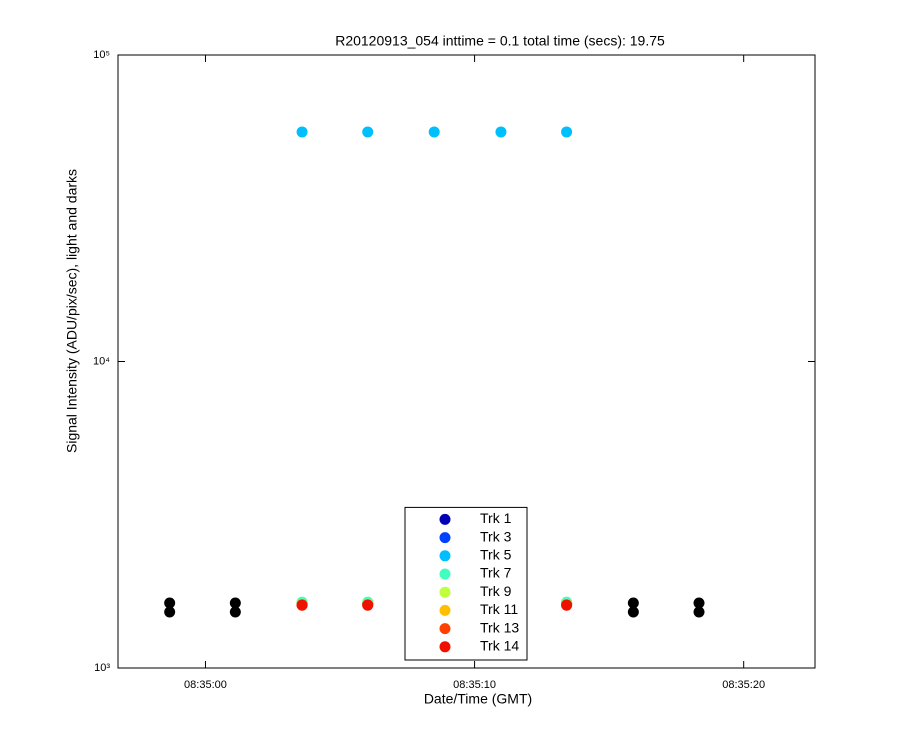  Describe the element at coordinates (102, 668) in the screenshot. I see `y-tick-label: 10³` at that location.